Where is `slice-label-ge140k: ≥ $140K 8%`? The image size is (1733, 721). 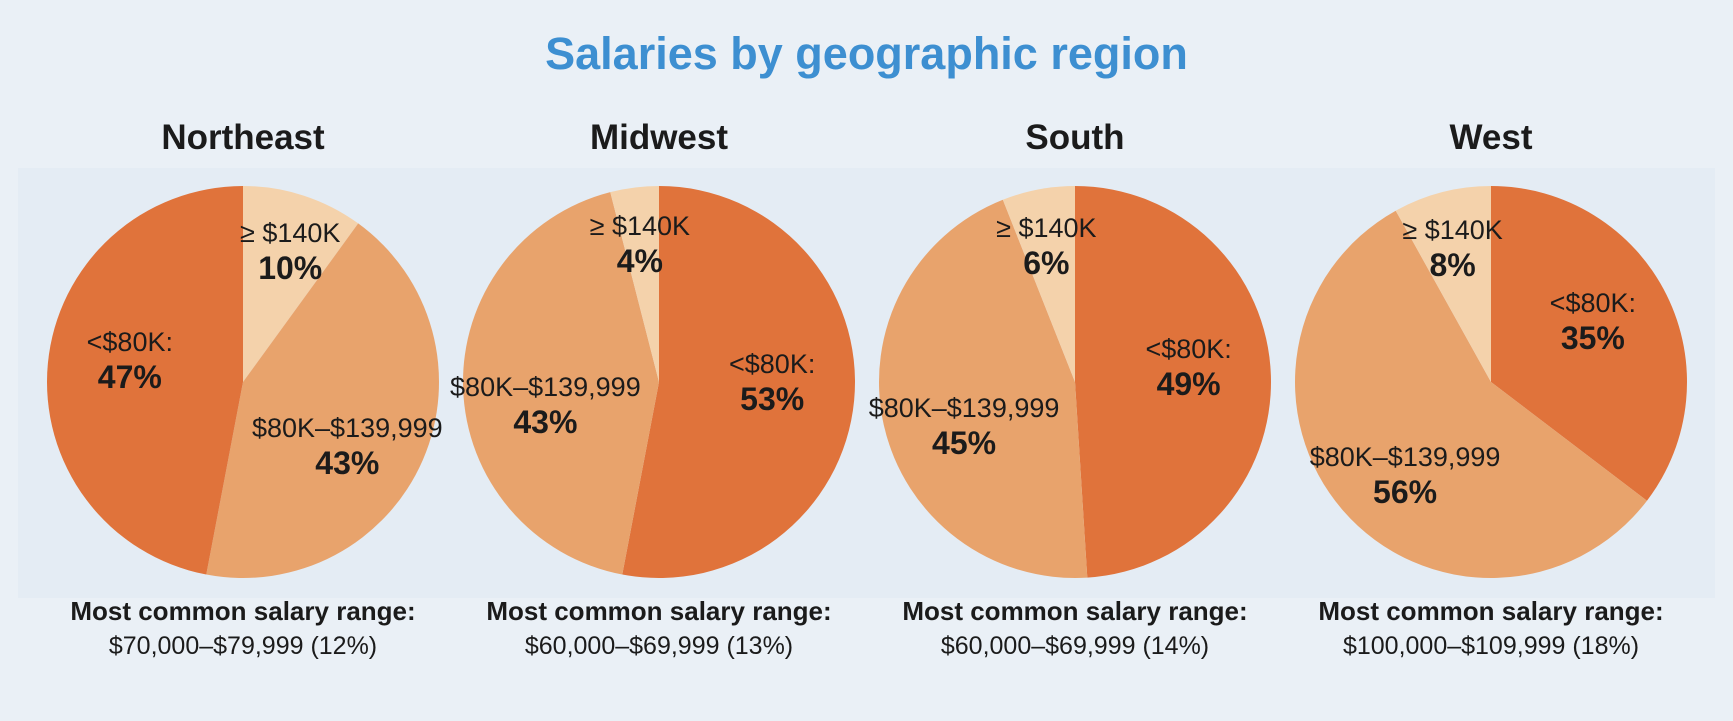 slice-label-ge140k: ≥ $140K 8% is located at coordinates (1452, 249).